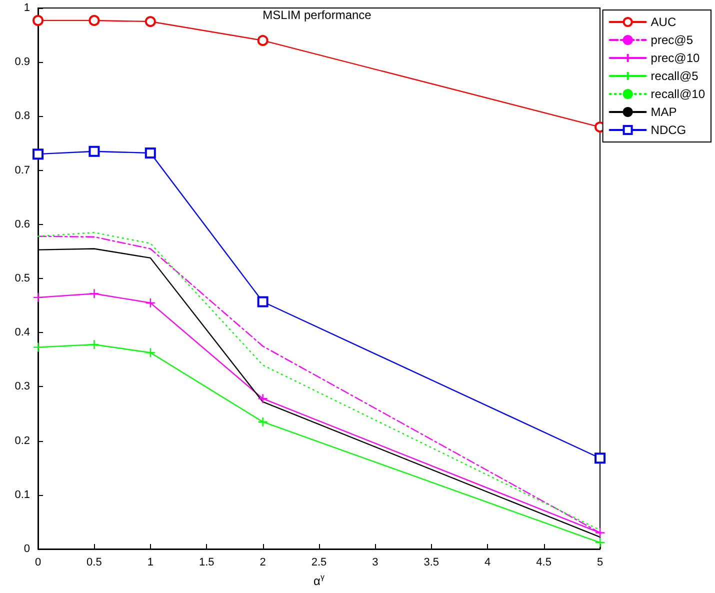  Describe the element at coordinates (663, 112) in the screenshot. I see `legend-label: MAP` at that location.